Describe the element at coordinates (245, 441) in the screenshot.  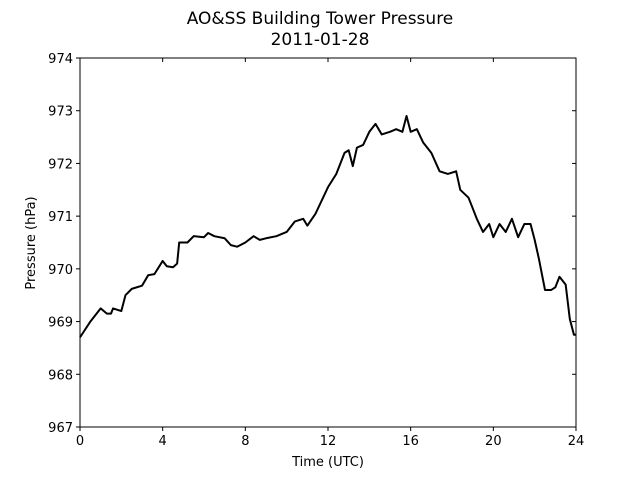
I see `x-tick-label: 8` at that location.